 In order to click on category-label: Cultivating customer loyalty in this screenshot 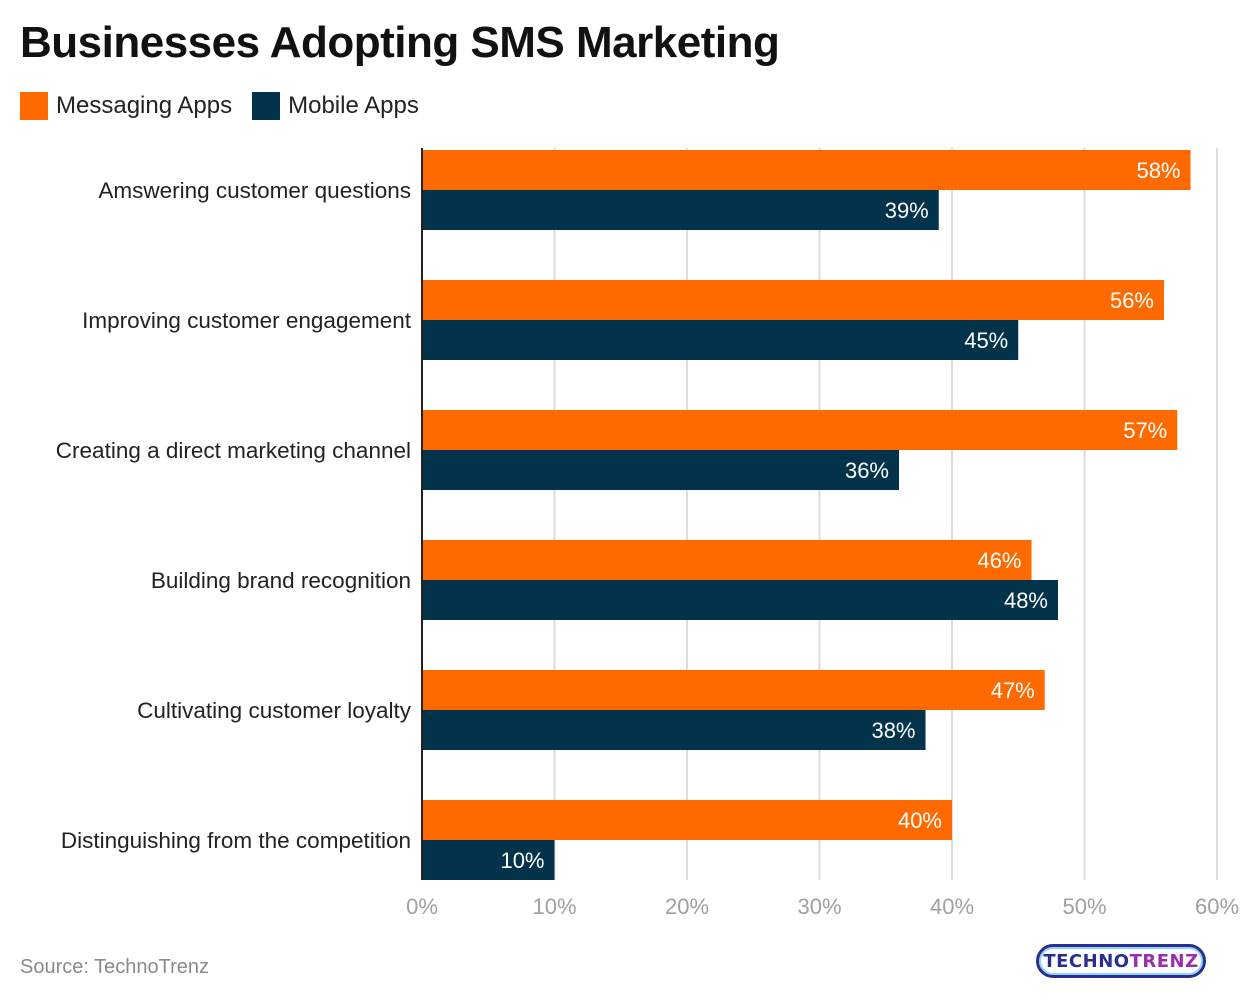, I will do `click(274, 710)`.